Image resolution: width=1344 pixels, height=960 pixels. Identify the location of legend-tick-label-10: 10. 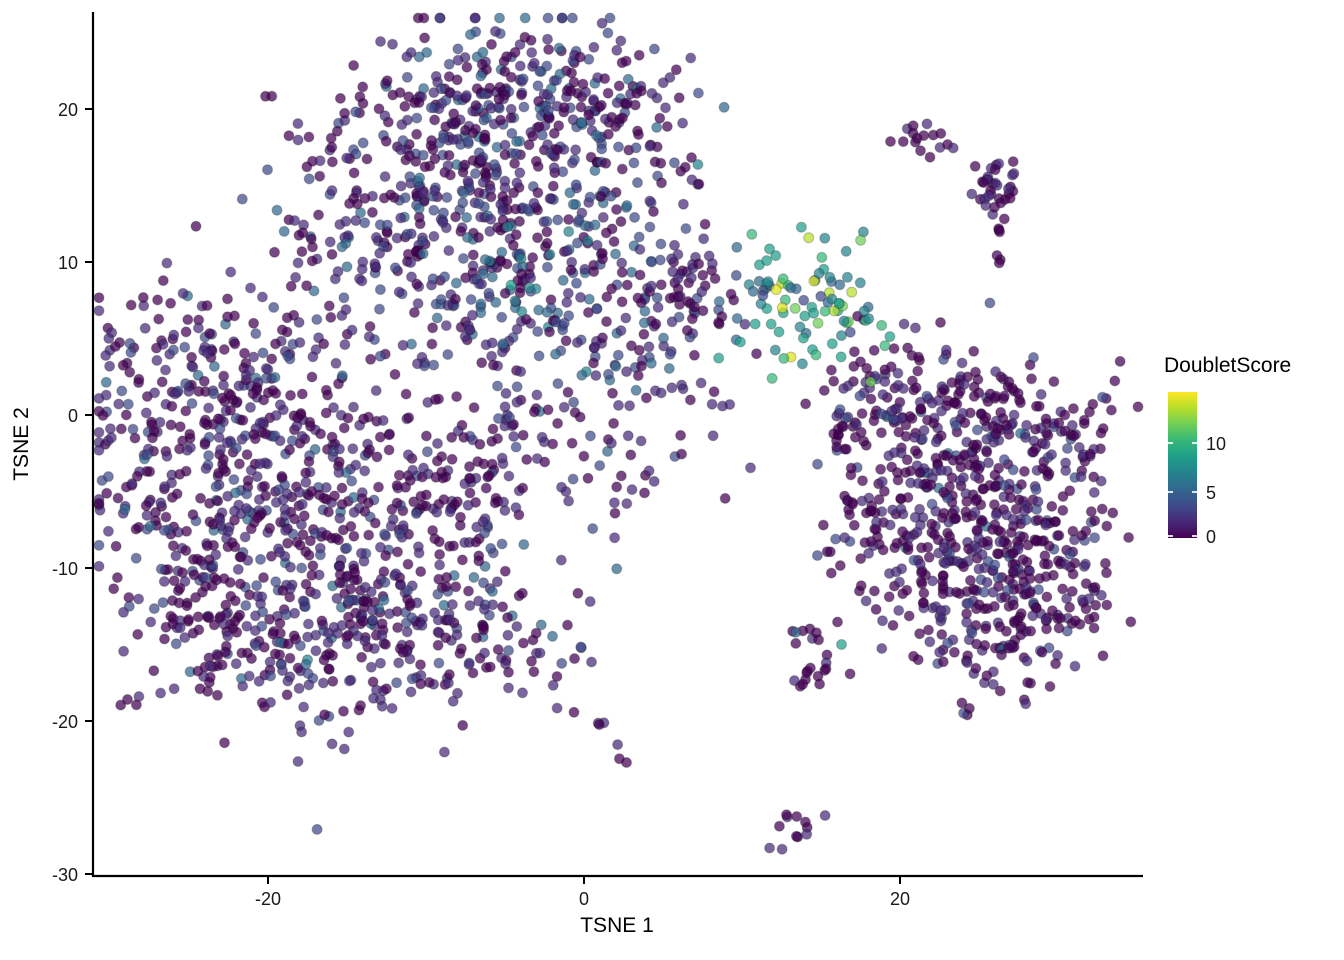
(1216, 444).